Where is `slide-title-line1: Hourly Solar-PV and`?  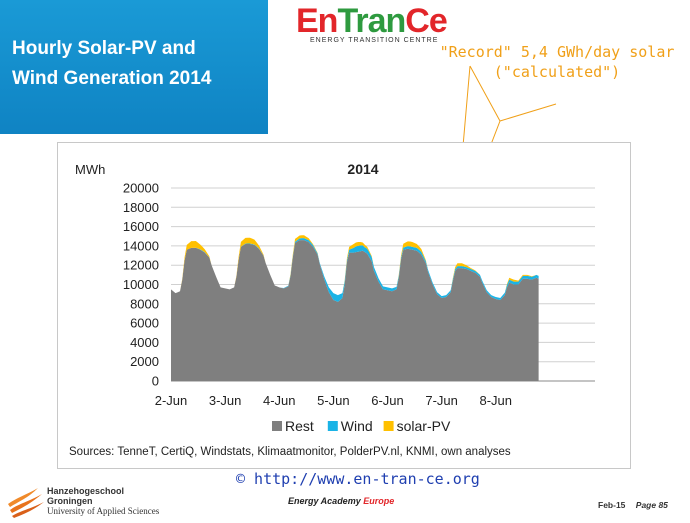
slide-title-line1: Hourly Solar-PV and is located at coordinates (104, 48).